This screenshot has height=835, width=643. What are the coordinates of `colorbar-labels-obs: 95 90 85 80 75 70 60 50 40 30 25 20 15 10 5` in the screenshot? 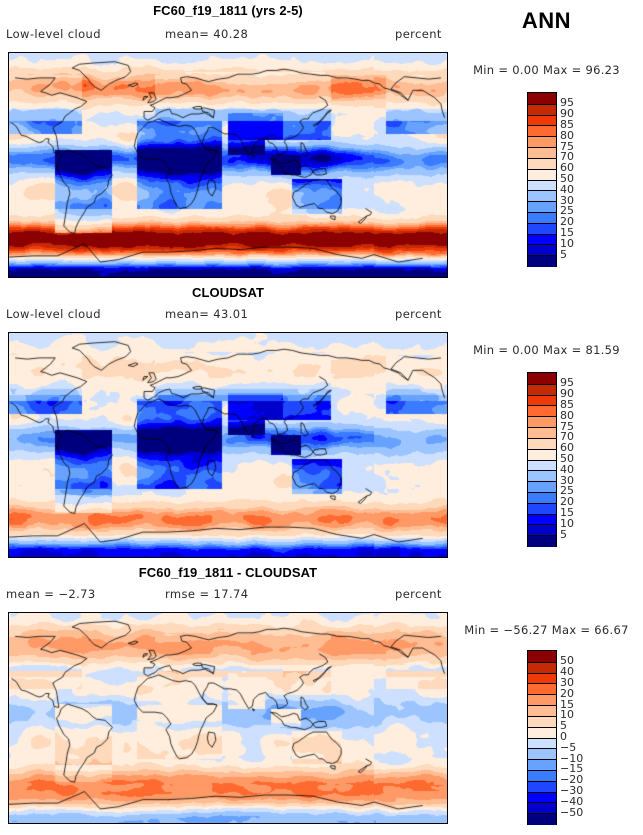 It's located at (580, 458).